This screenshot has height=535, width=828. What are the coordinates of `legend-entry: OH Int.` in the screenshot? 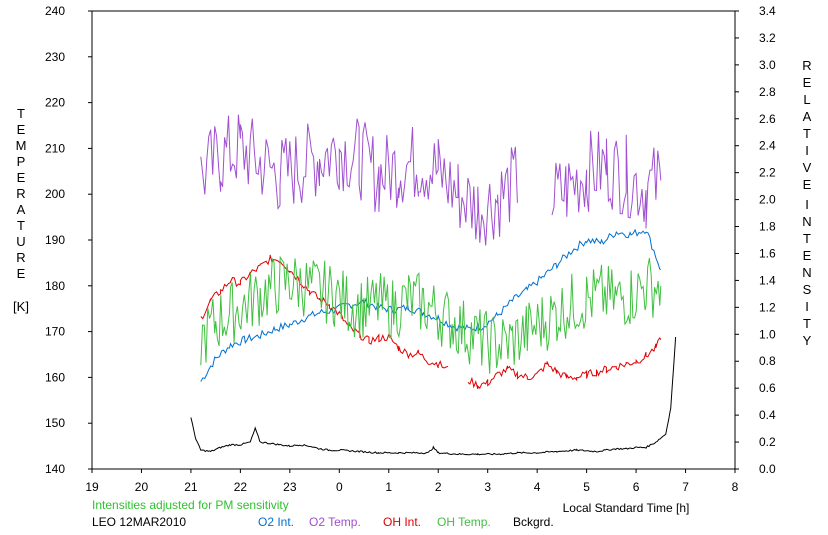 It's located at (402, 522).